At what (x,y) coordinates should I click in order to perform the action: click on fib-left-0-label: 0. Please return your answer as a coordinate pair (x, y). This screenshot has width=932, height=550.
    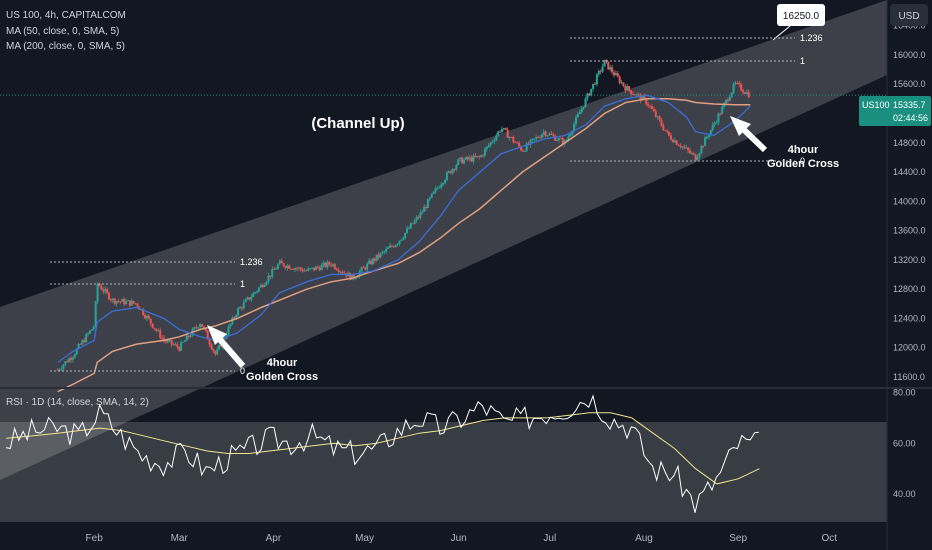
    Looking at the image, I should click on (242, 371).